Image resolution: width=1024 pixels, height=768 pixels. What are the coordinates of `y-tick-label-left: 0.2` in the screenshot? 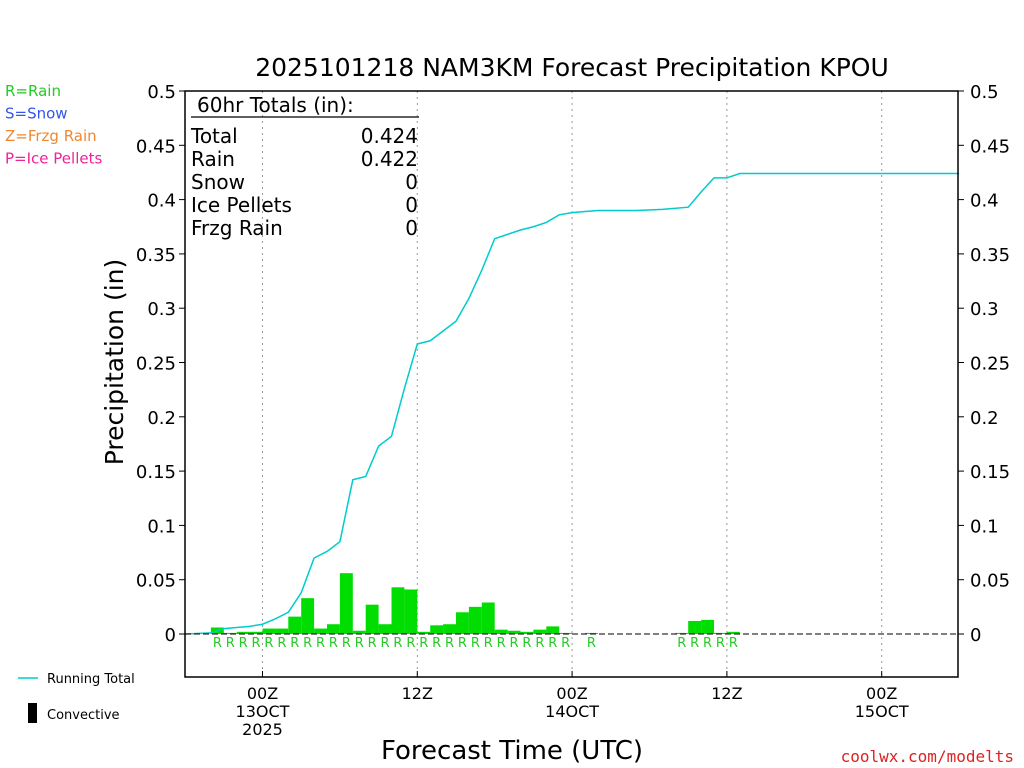 It's located at (161, 418).